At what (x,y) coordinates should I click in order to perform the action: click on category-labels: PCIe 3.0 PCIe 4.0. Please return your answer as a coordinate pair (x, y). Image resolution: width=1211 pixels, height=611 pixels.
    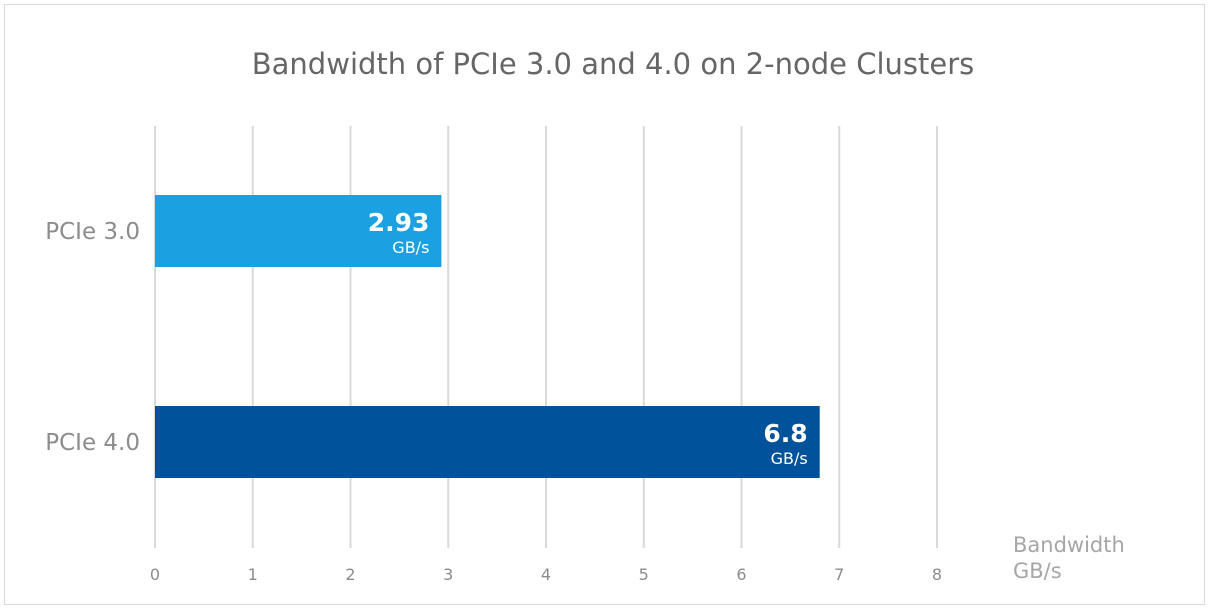
    Looking at the image, I should click on (92, 337).